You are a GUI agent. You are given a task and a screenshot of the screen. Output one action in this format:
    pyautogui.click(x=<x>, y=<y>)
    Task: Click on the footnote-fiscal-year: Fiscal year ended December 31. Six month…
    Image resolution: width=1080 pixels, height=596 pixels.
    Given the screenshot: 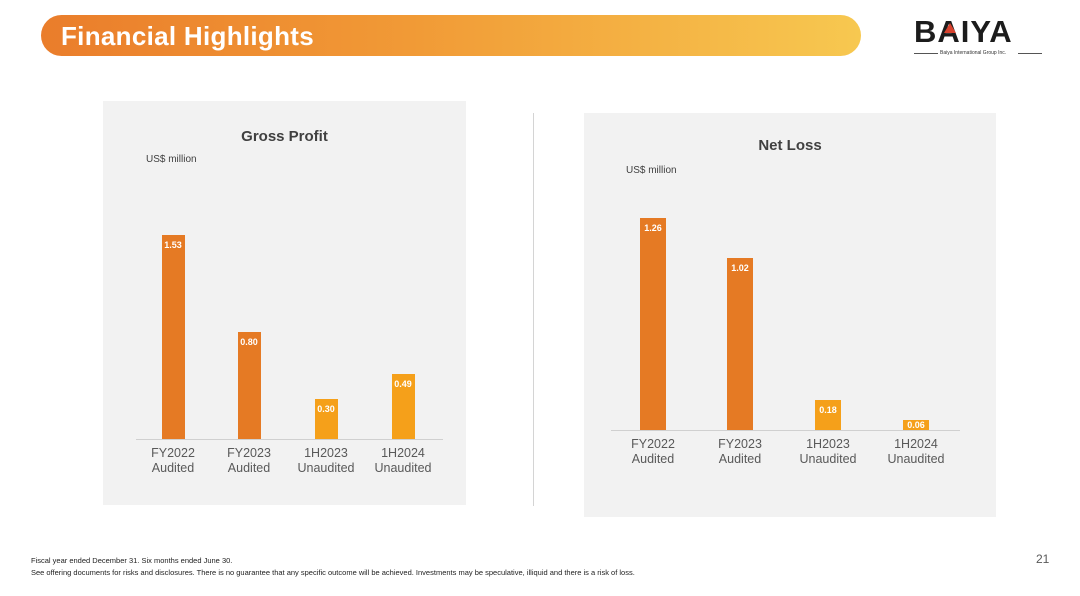 What is the action you would take?
    pyautogui.click(x=132, y=560)
    